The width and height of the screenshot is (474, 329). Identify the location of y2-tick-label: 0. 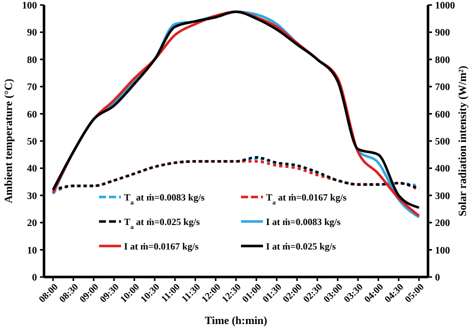
(437, 278).